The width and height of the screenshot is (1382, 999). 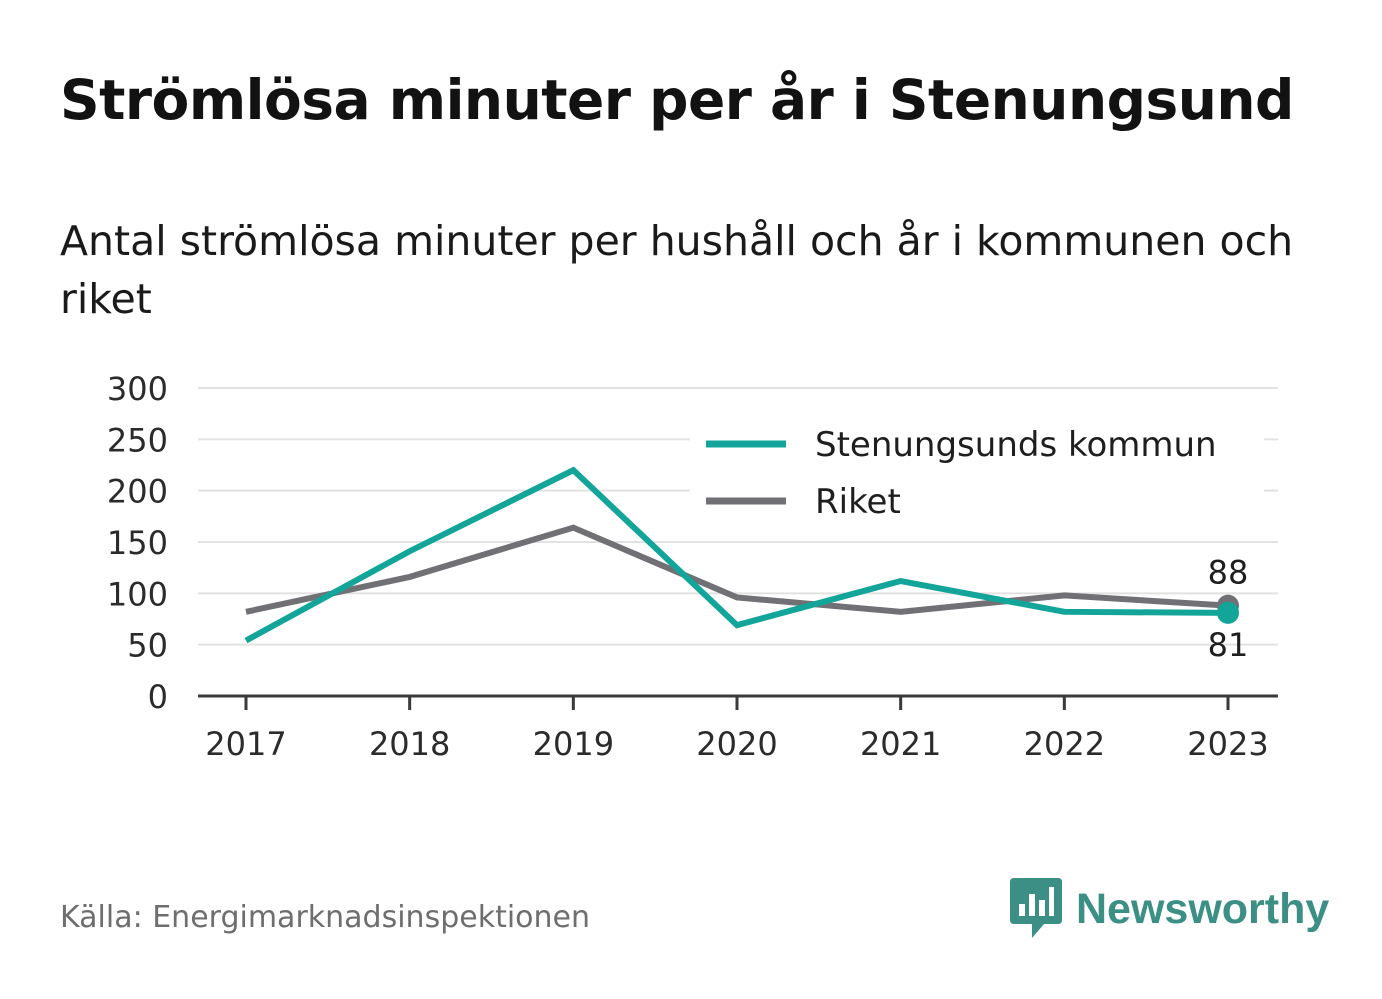 I want to click on legend-background, so click(x=977, y=479).